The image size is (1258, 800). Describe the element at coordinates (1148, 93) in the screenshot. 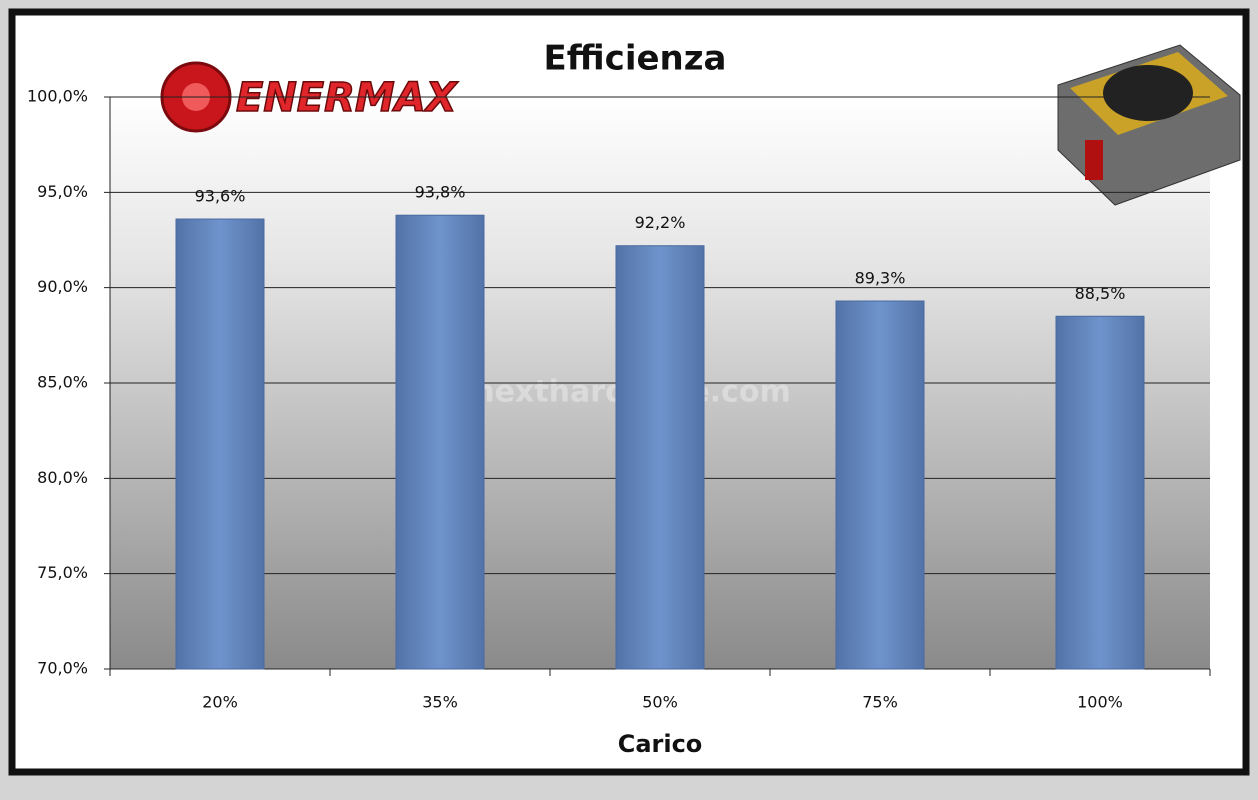

I see `psu-fan` at that location.